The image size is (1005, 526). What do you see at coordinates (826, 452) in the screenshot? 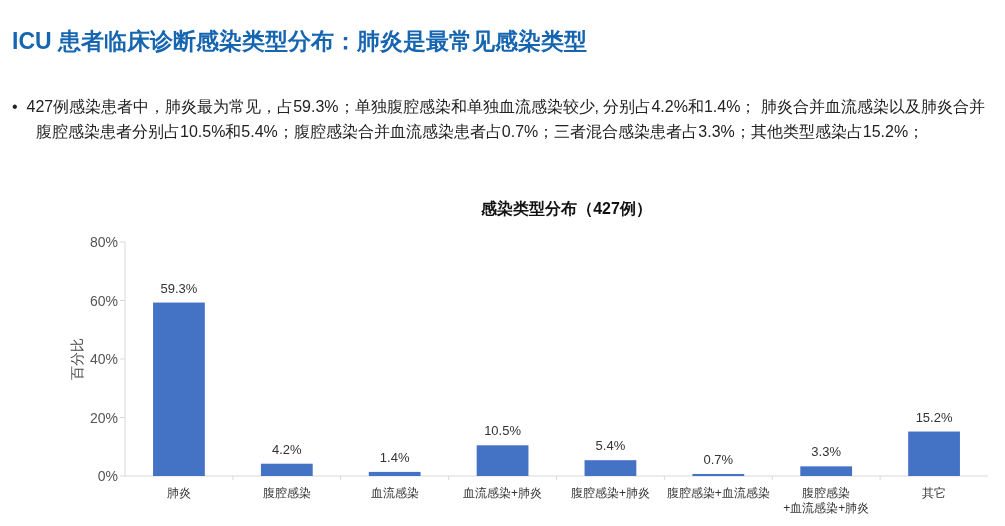
I see `data-label: 3.3%` at bounding box center [826, 452].